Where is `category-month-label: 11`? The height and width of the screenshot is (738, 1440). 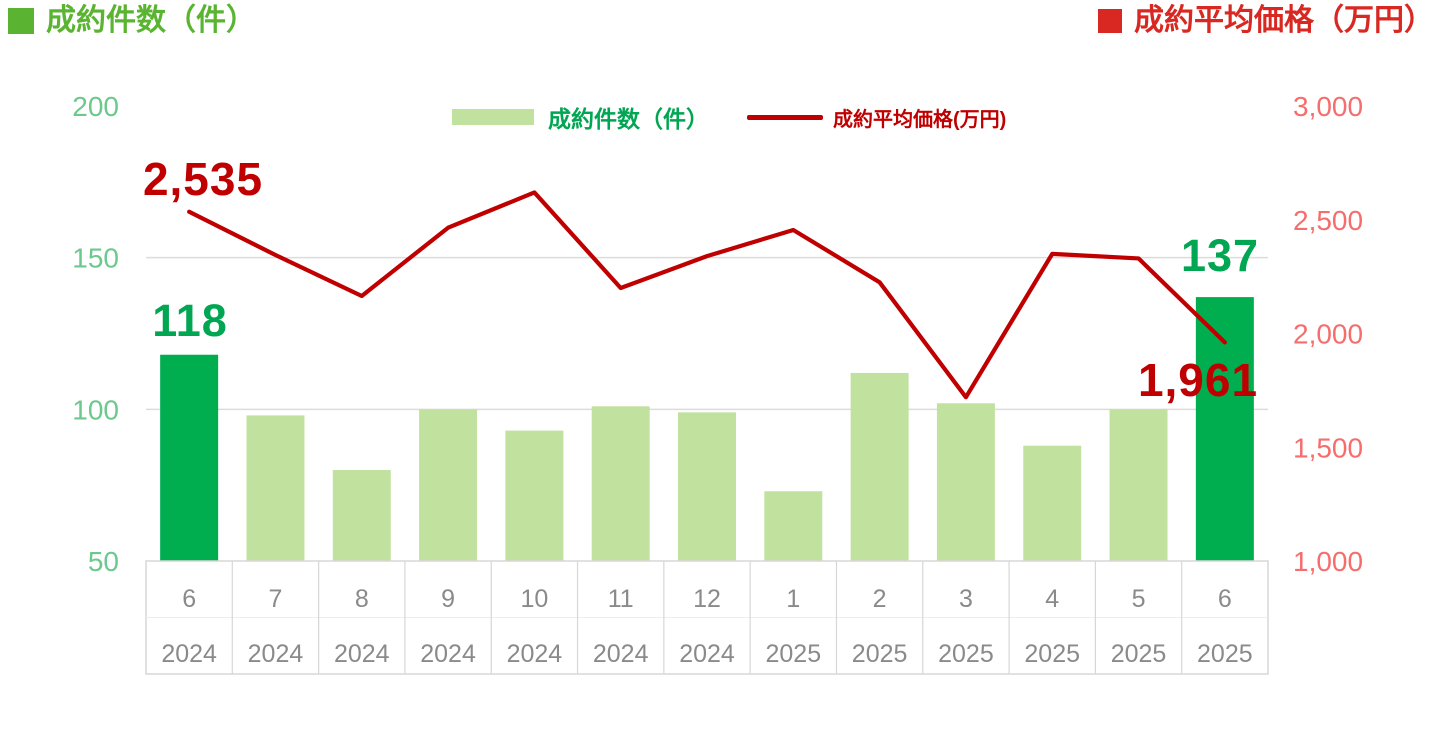 category-month-label: 11 is located at coordinates (621, 599).